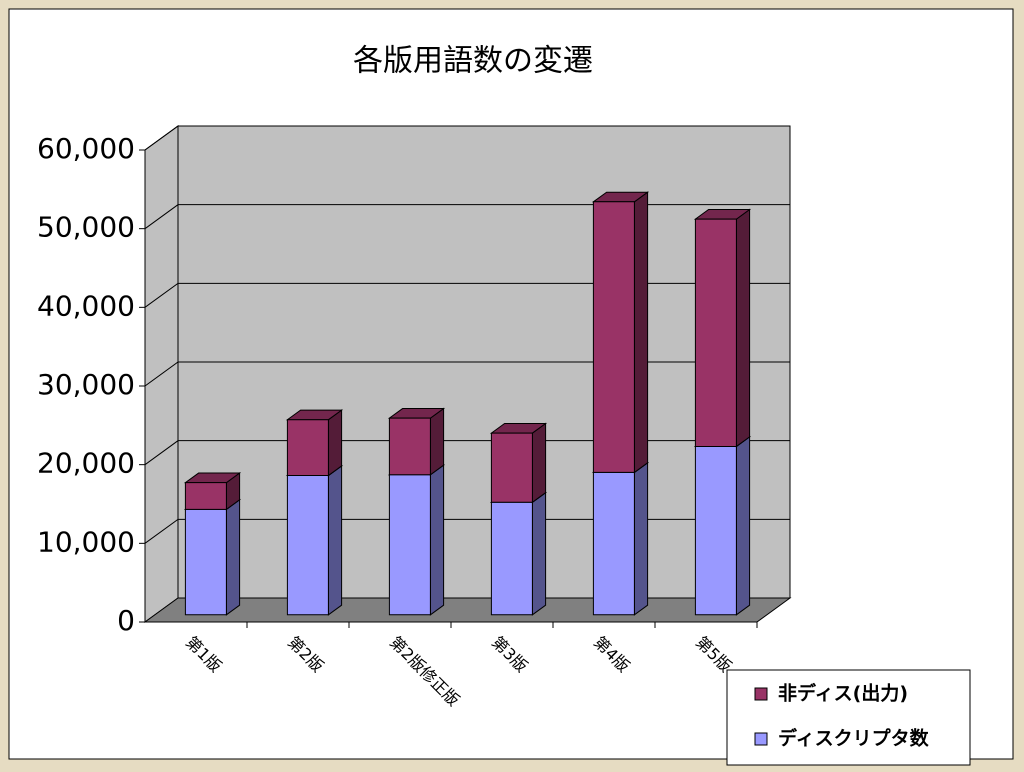 This screenshot has width=1024, height=772. I want to click on y-tick-label: 30,000, so click(86, 384).